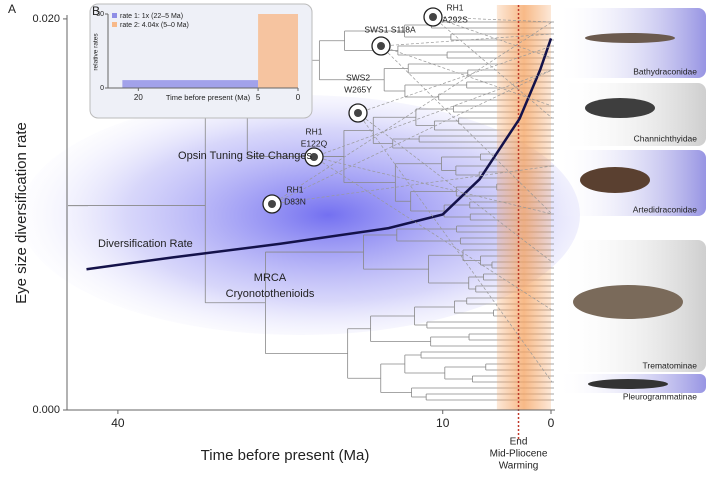 The image size is (709, 478). Describe the element at coordinates (151, 16) in the screenshot. I see `legend-label: rate 1: 1x (22–5 Ma)` at that location.